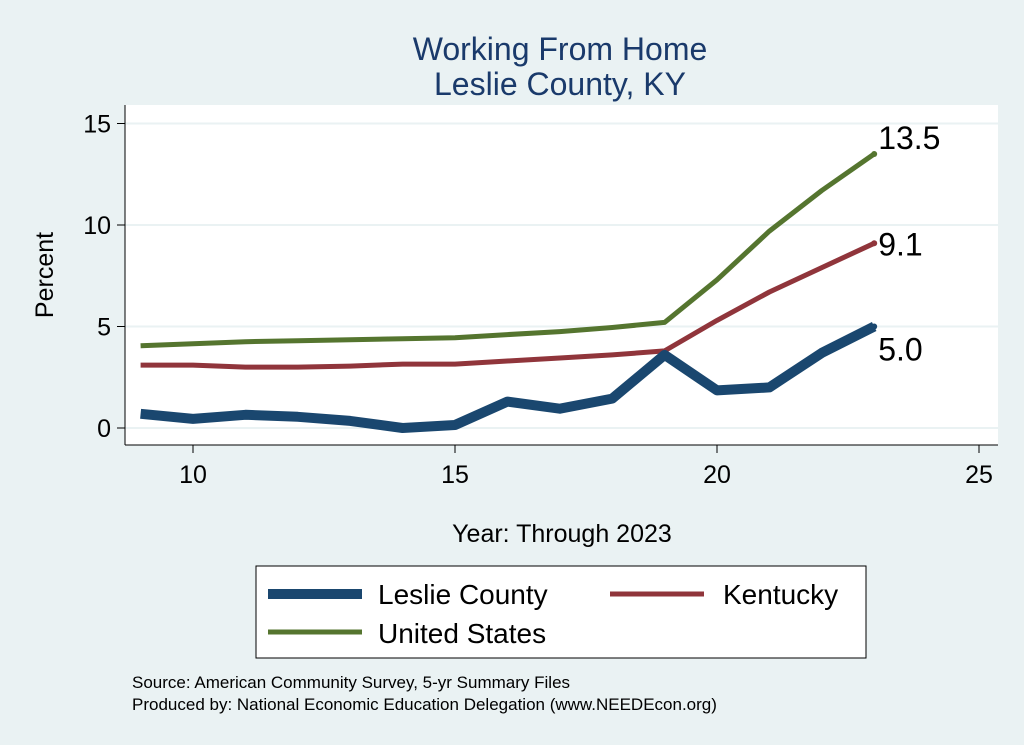 The image size is (1024, 745). Describe the element at coordinates (560, 84) in the screenshot. I see `chart-subtitle: Leslie County, KY` at that location.